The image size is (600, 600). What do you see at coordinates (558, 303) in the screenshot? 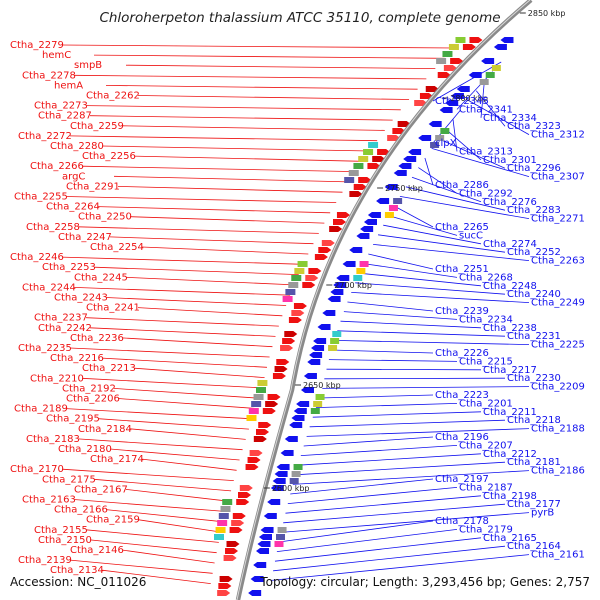
I see `reverse-gene-label-ctha-2249: Ctha_2249` at bounding box center [558, 303].